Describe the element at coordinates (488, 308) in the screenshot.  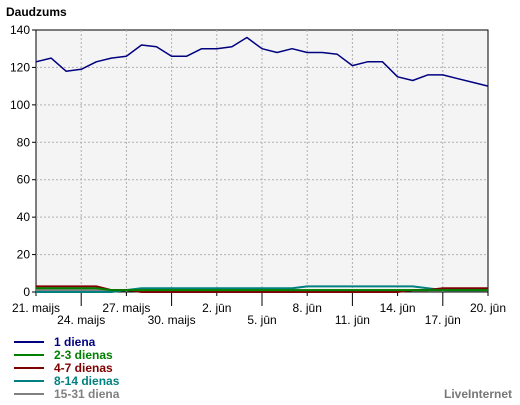
I see `x-tick-label: 20. jūn` at that location.